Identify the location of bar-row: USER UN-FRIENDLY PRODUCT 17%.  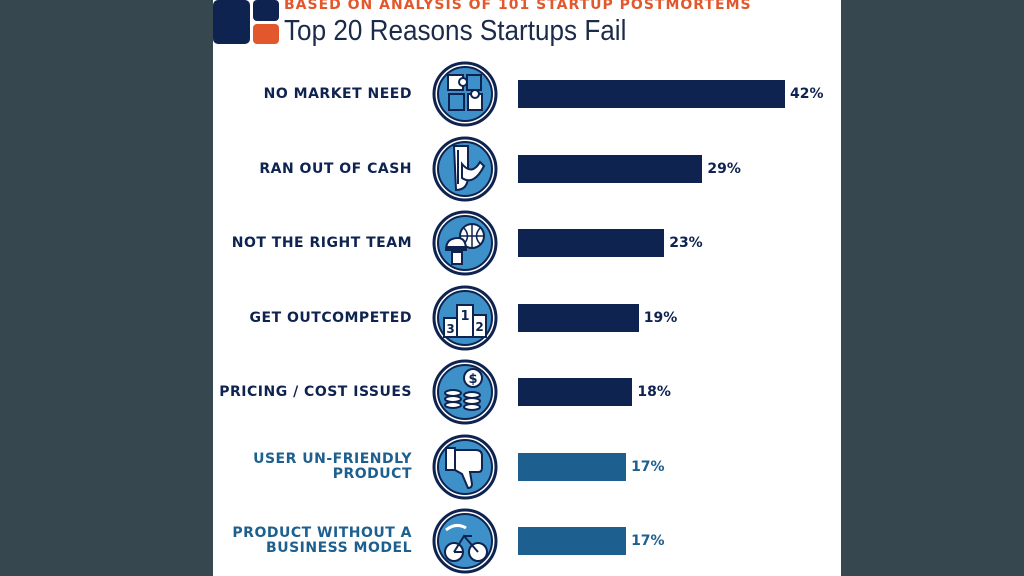
(527, 467).